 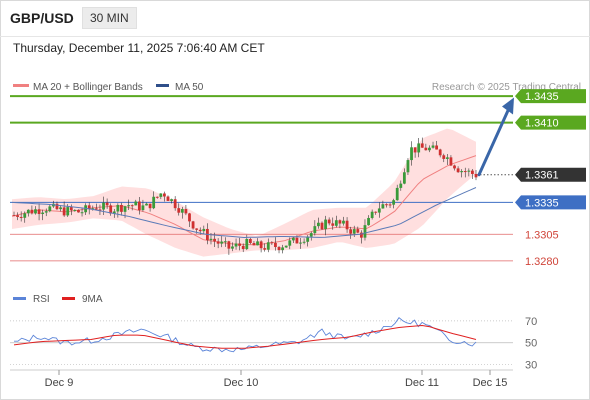 I want to click on price-label-1-3280: 1.3280, so click(x=542, y=262).